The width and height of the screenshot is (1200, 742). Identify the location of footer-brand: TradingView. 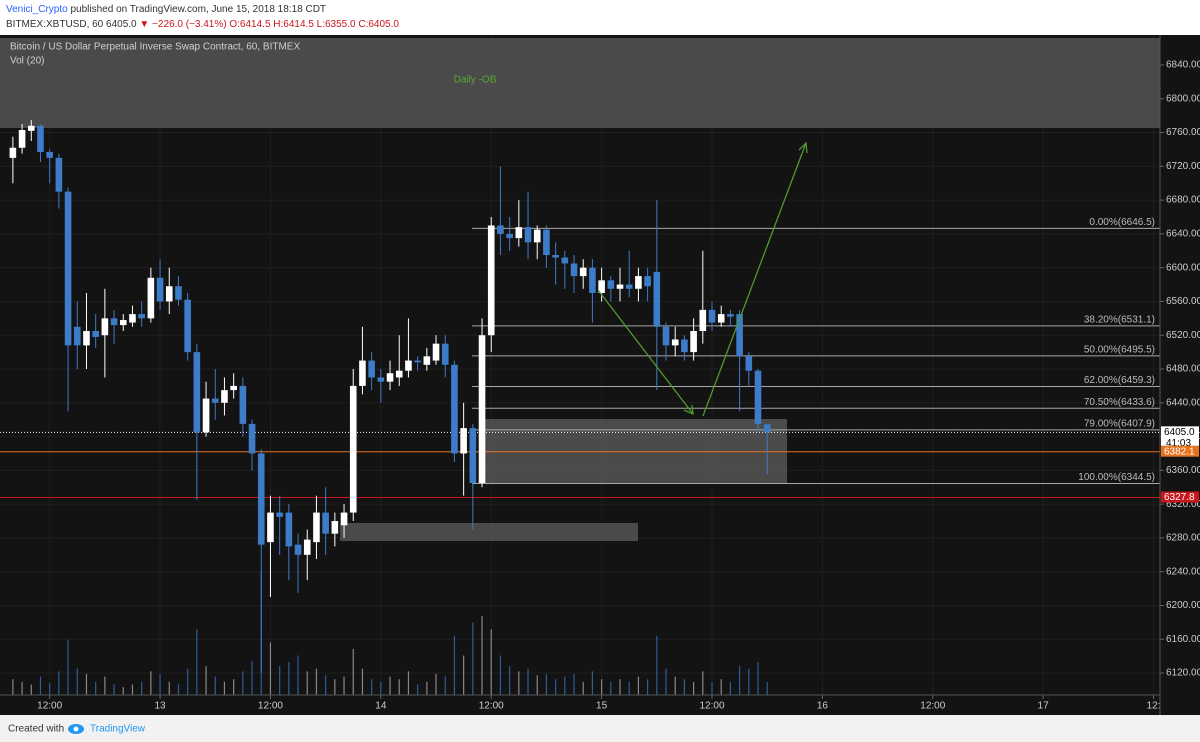
(118, 729).